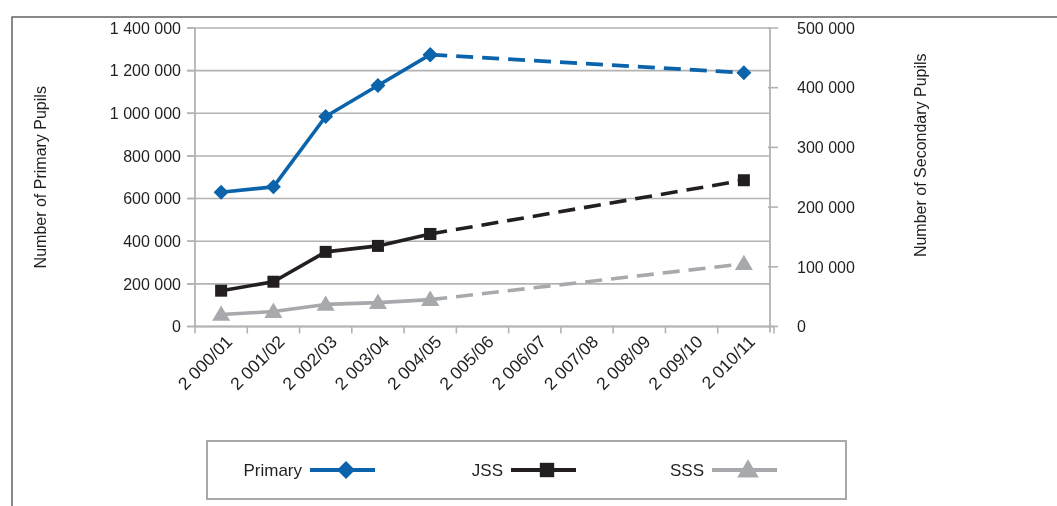 The image size is (1057, 506). What do you see at coordinates (177, 327) in the screenshot?
I see `y-tick-label: 0` at bounding box center [177, 327].